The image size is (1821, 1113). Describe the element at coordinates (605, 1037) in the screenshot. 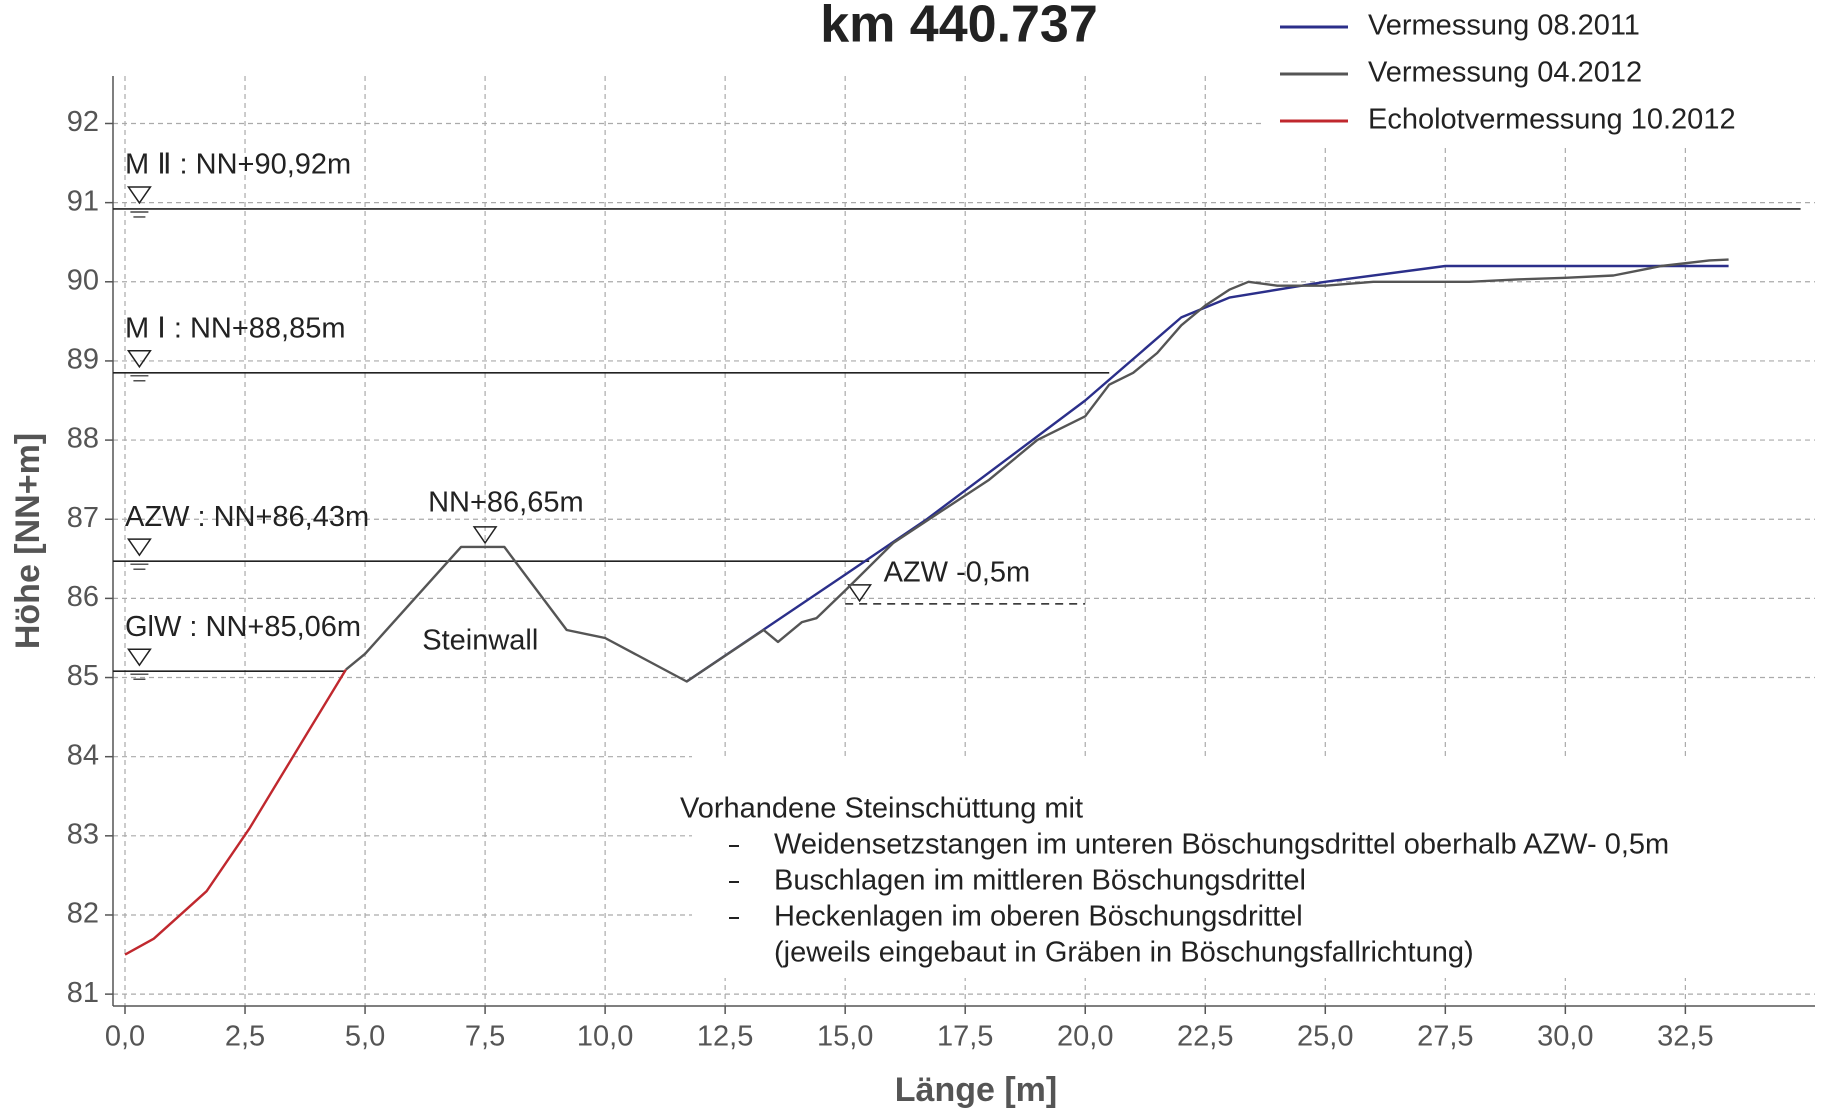

I see `x-tick-label: 10,0` at that location.